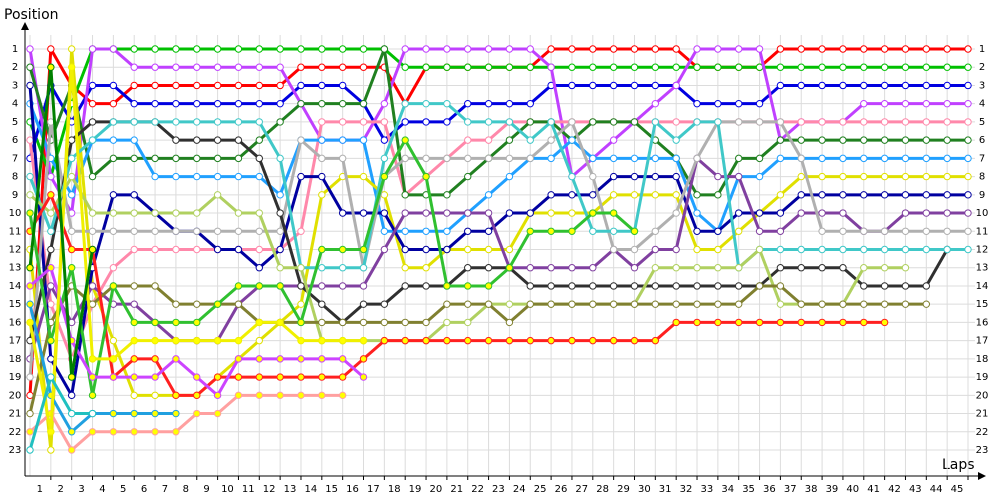  Describe the element at coordinates (982, 450) in the screenshot. I see `y-tick-label-right: 23` at that location.